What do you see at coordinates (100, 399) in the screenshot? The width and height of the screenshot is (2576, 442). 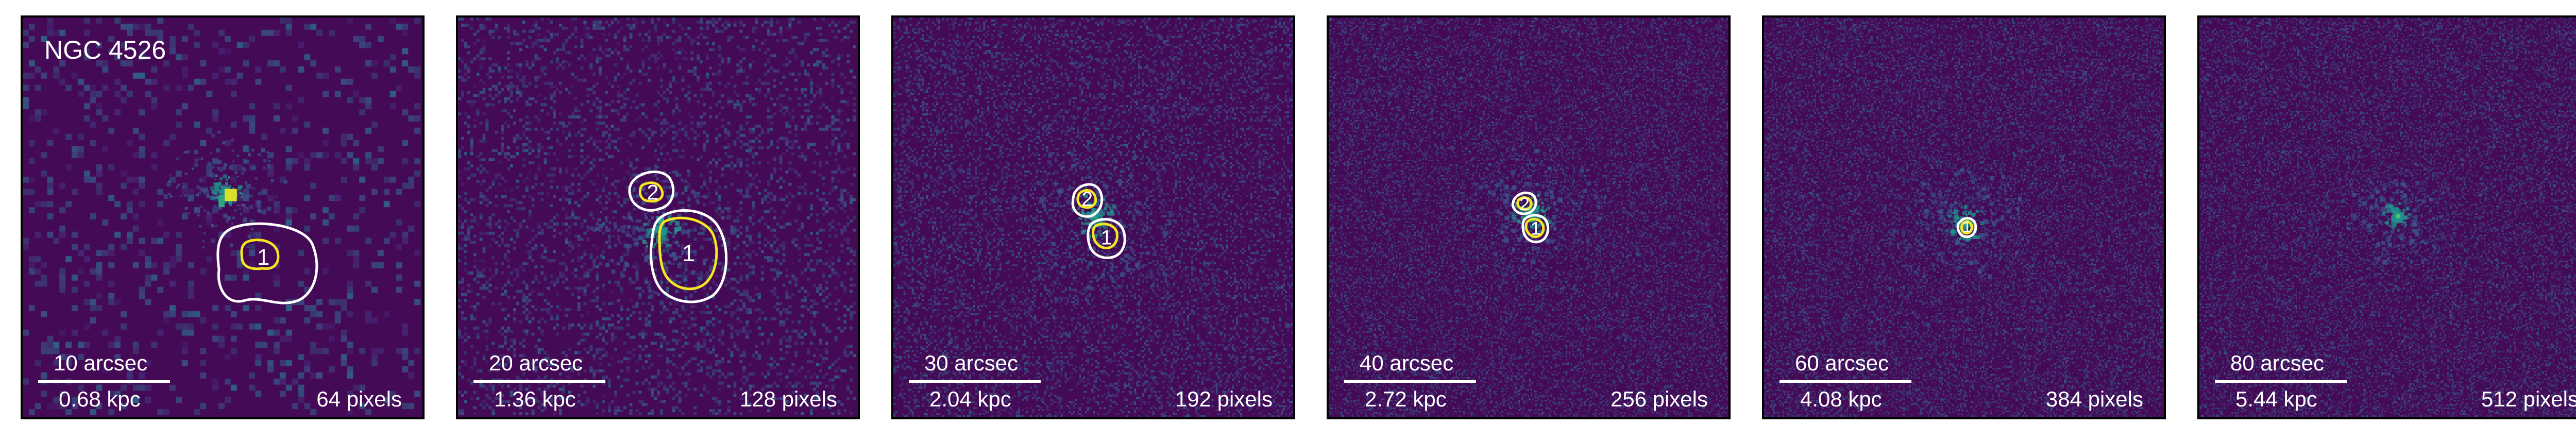 I see `physical-scale-label: 0.68 kpc` at bounding box center [100, 399].